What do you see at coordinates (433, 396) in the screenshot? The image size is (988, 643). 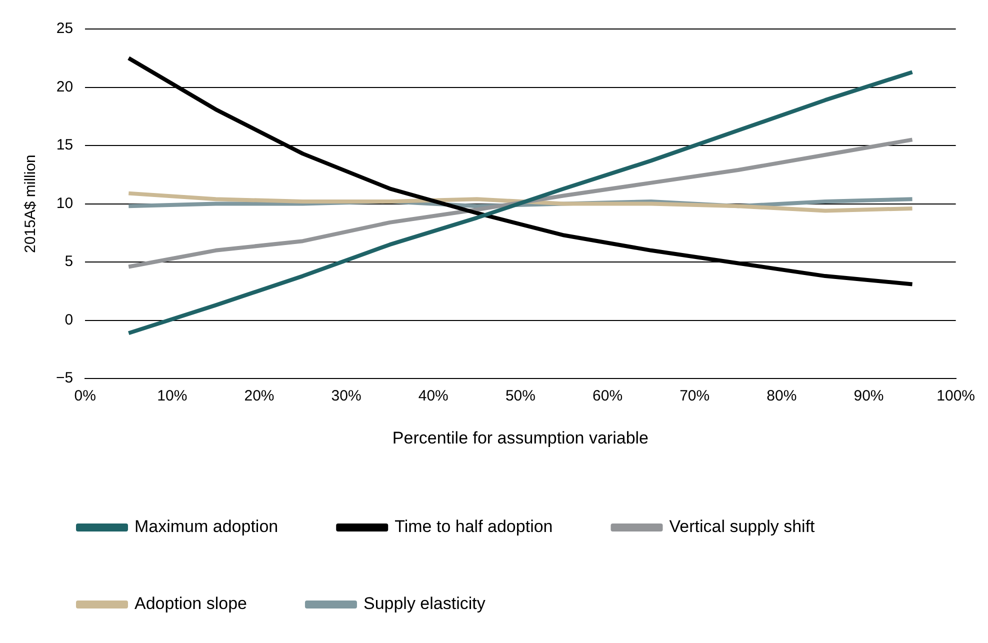 I see `x-tick-label: 40%` at bounding box center [433, 396].